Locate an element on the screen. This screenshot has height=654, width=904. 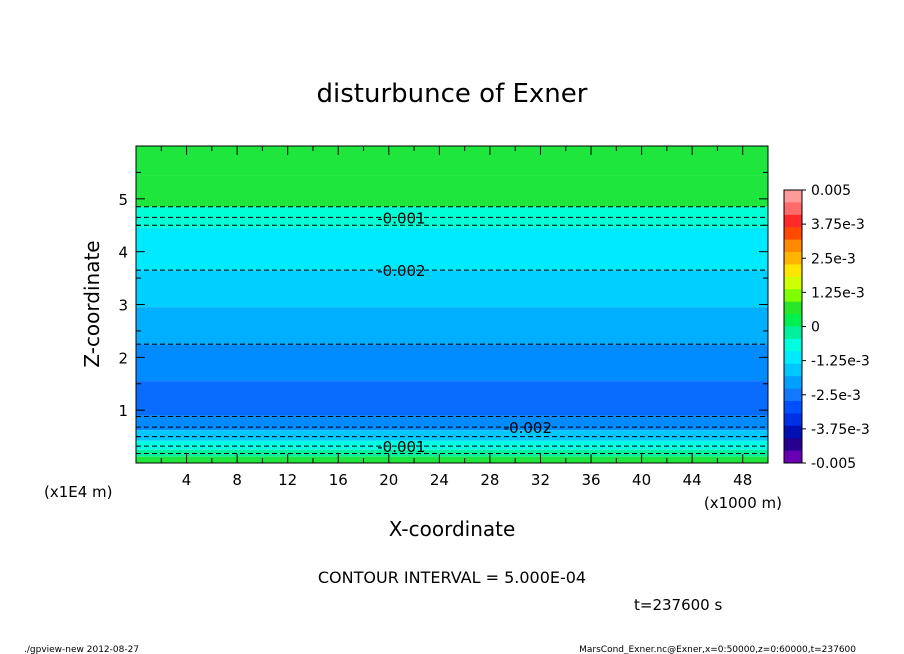
colorbar-label-0: 0.005 is located at coordinates (831, 191).